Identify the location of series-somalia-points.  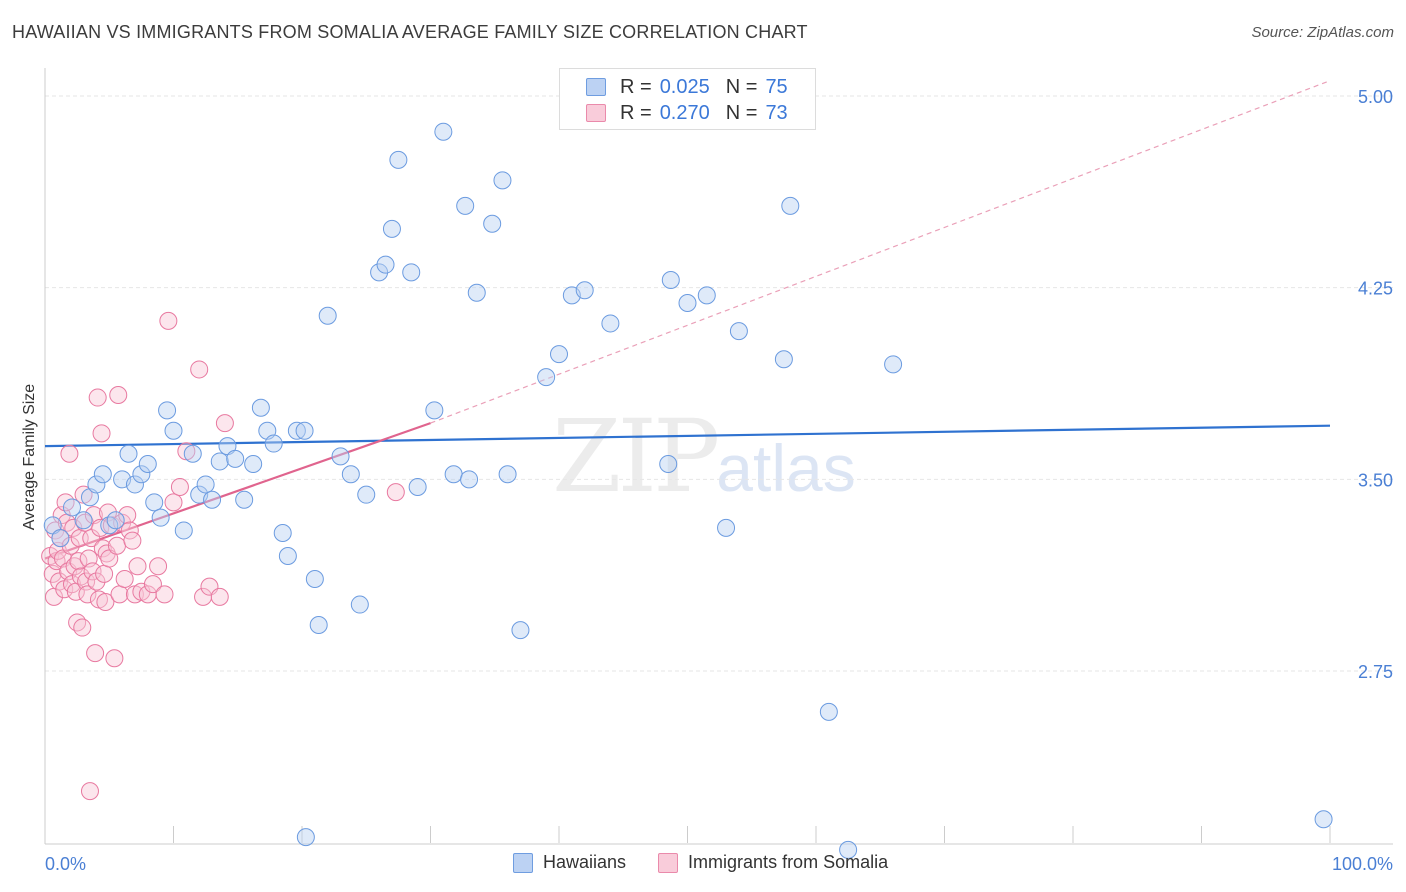
(223, 556).